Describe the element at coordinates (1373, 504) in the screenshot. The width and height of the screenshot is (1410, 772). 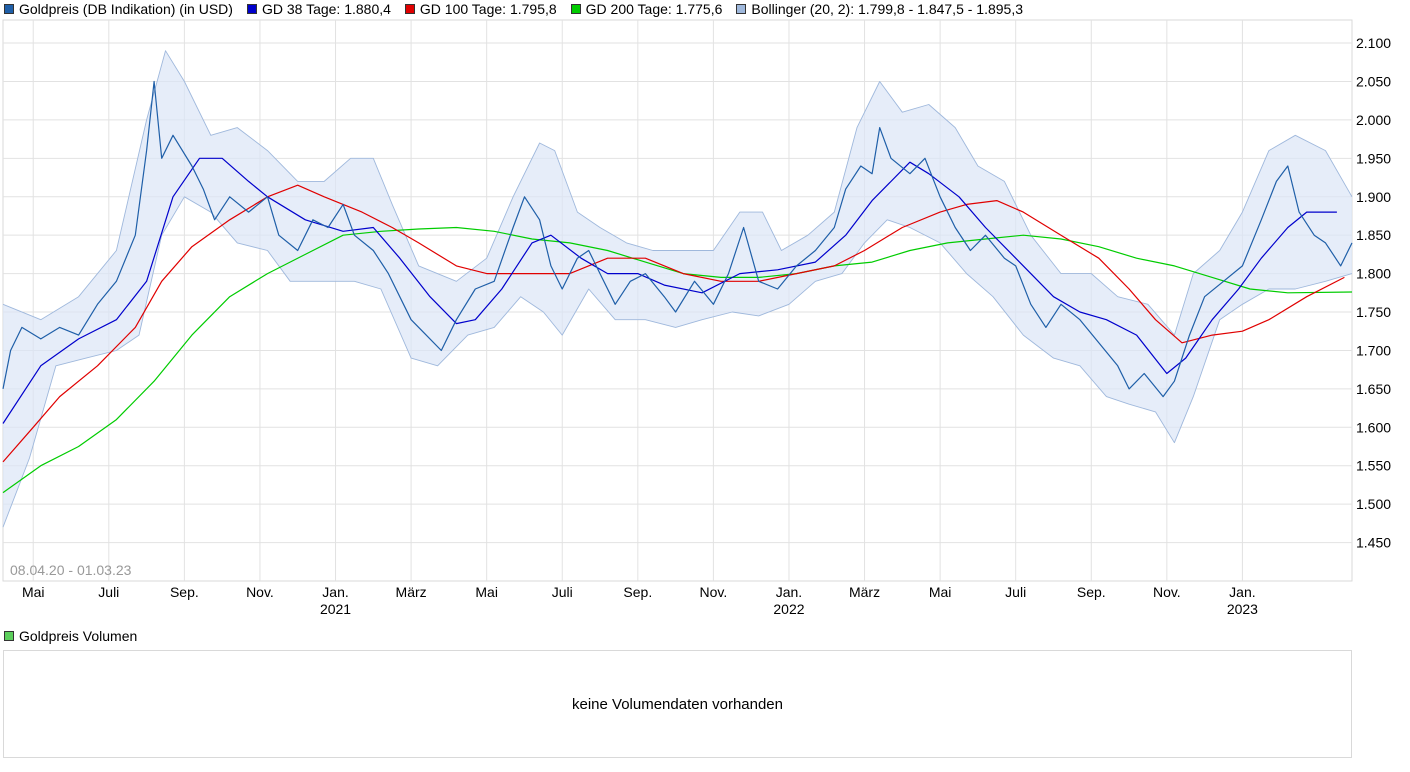
I see `y-tick-label: 1.500` at that location.